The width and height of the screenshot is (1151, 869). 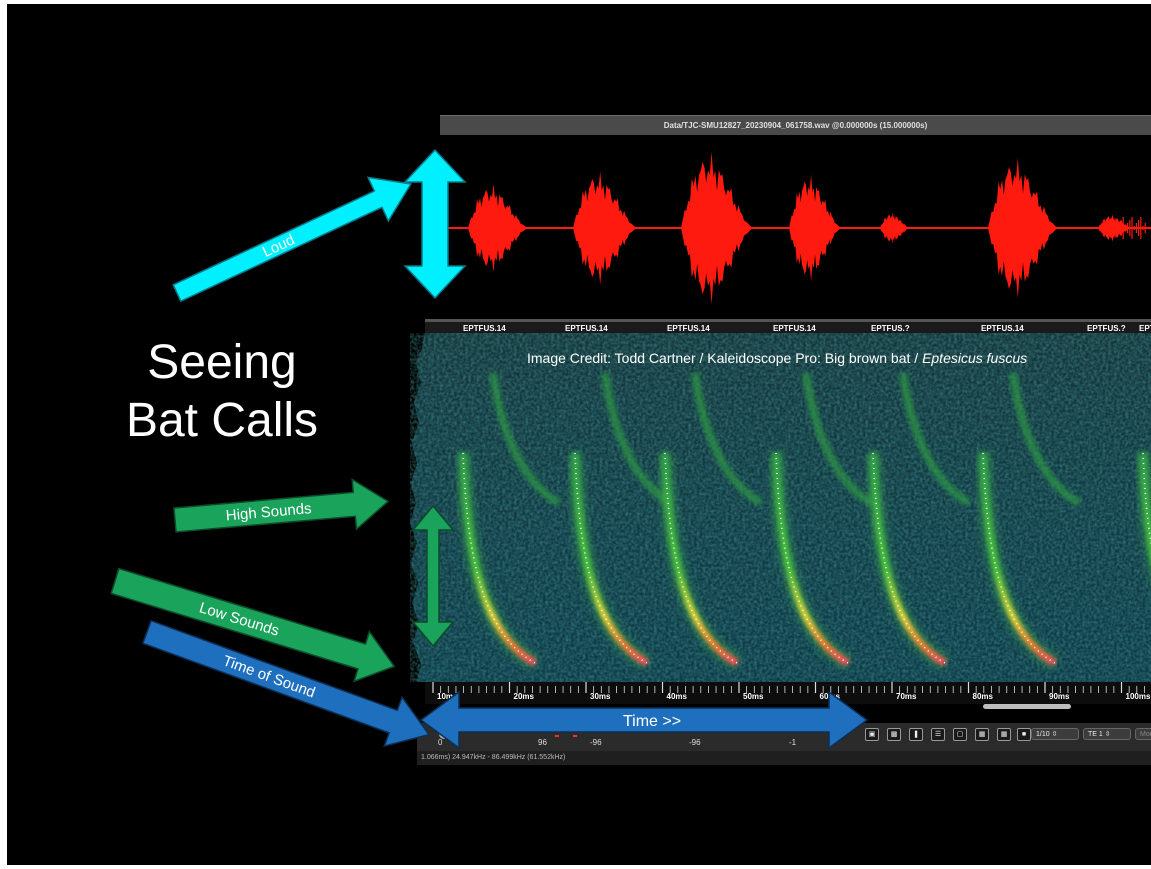 I want to click on high-sounds-arrow, so click(x=281, y=505).